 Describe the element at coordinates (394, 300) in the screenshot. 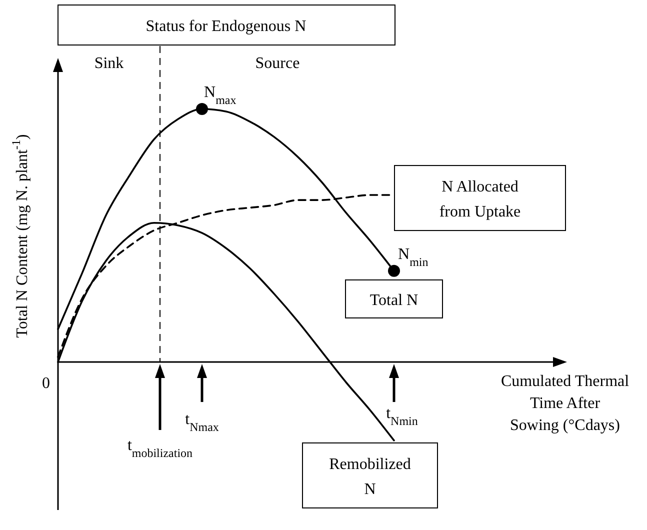

I see `series-label: Total N` at that location.